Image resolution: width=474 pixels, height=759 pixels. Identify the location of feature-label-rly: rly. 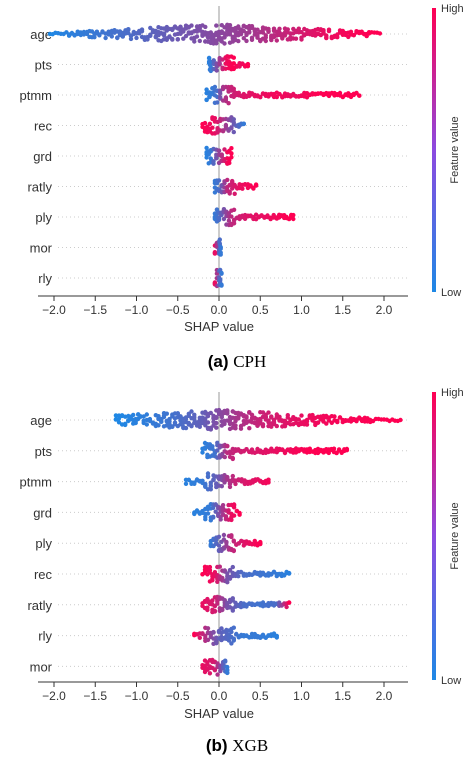
(45, 278).